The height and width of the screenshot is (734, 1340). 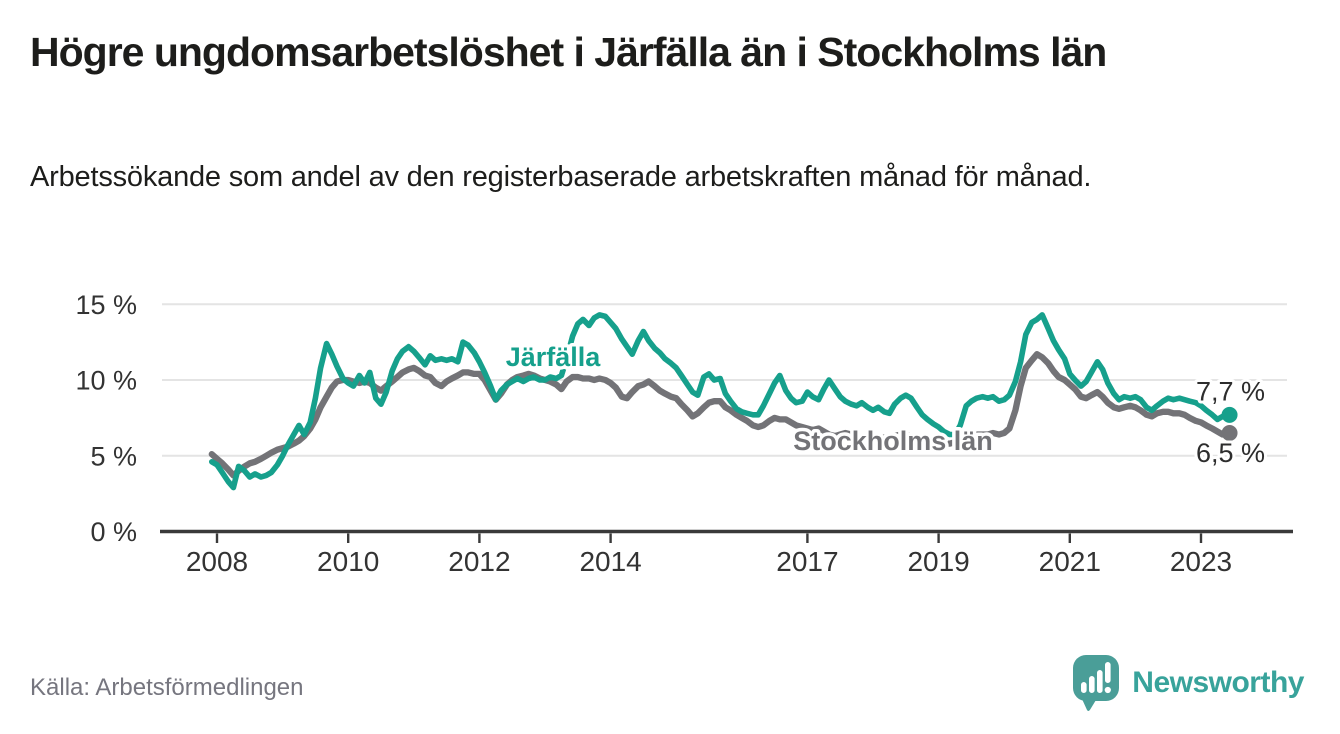 What do you see at coordinates (1229, 414) in the screenshot?
I see `j-rf-lla-end-dot` at bounding box center [1229, 414].